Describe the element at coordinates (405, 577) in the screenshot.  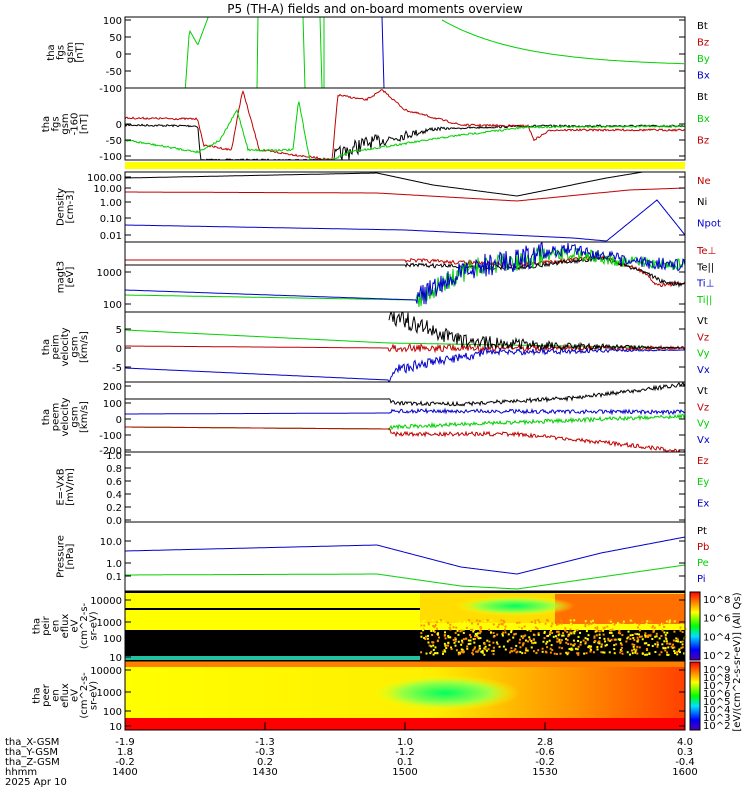
I see `pe-trace` at that location.